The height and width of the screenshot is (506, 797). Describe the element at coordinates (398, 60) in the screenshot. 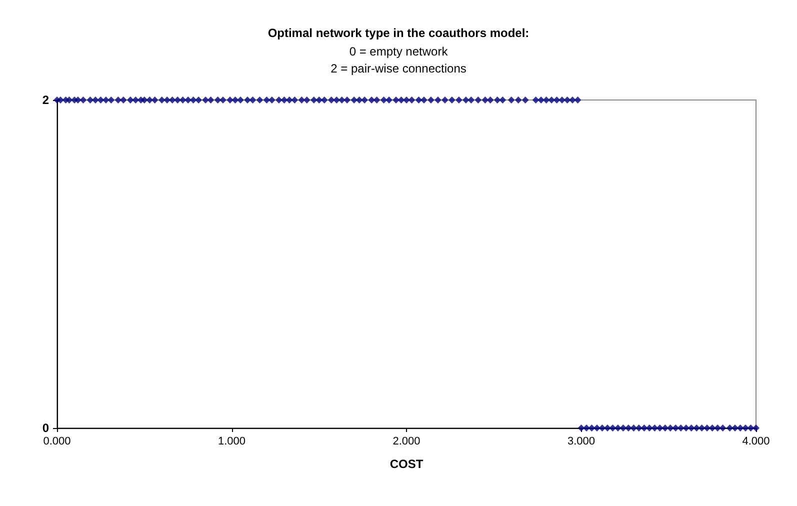

I see `chart-subtitle: 0 = empty network 2 = pair-wise connections` at that location.